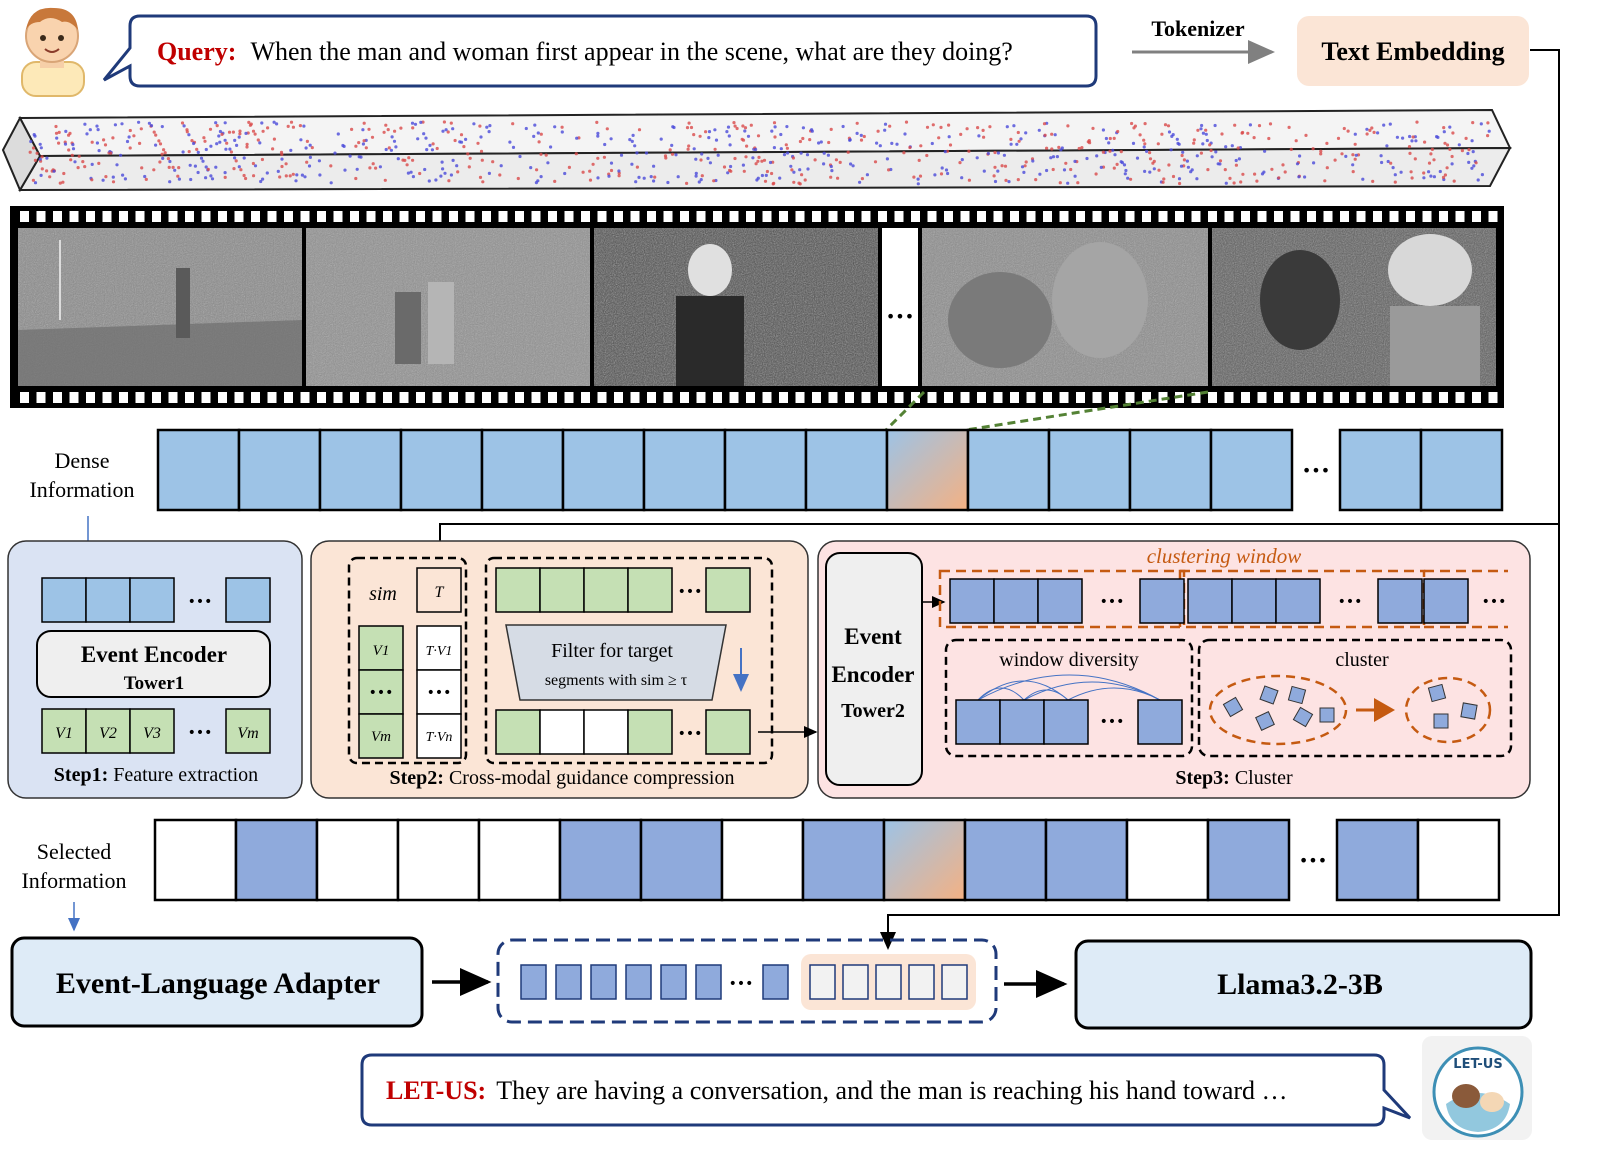 This screenshot has width=1619, height=1173. I want to click on window-diversity-label: window diversity, so click(1068, 660).